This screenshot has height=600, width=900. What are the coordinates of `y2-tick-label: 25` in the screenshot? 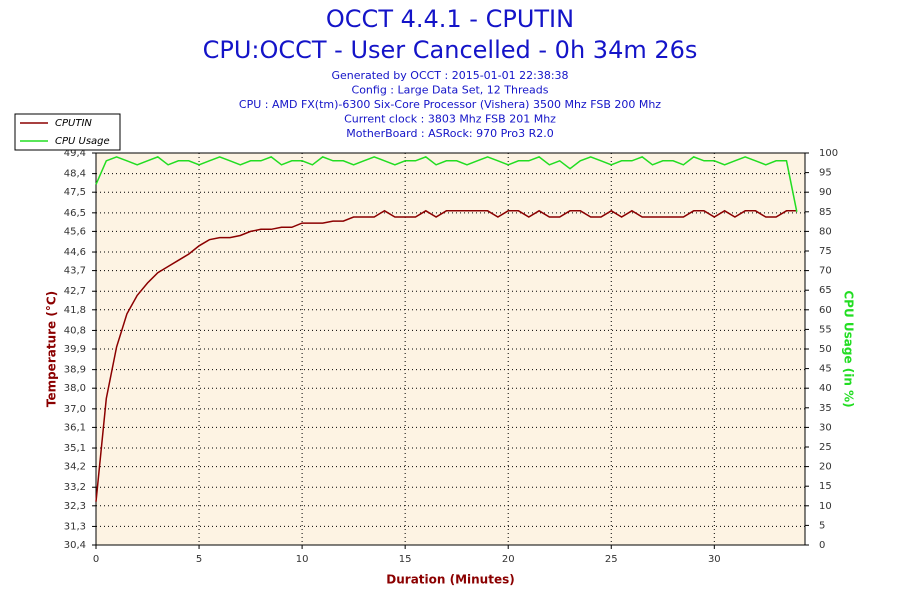 It's located at (825, 447).